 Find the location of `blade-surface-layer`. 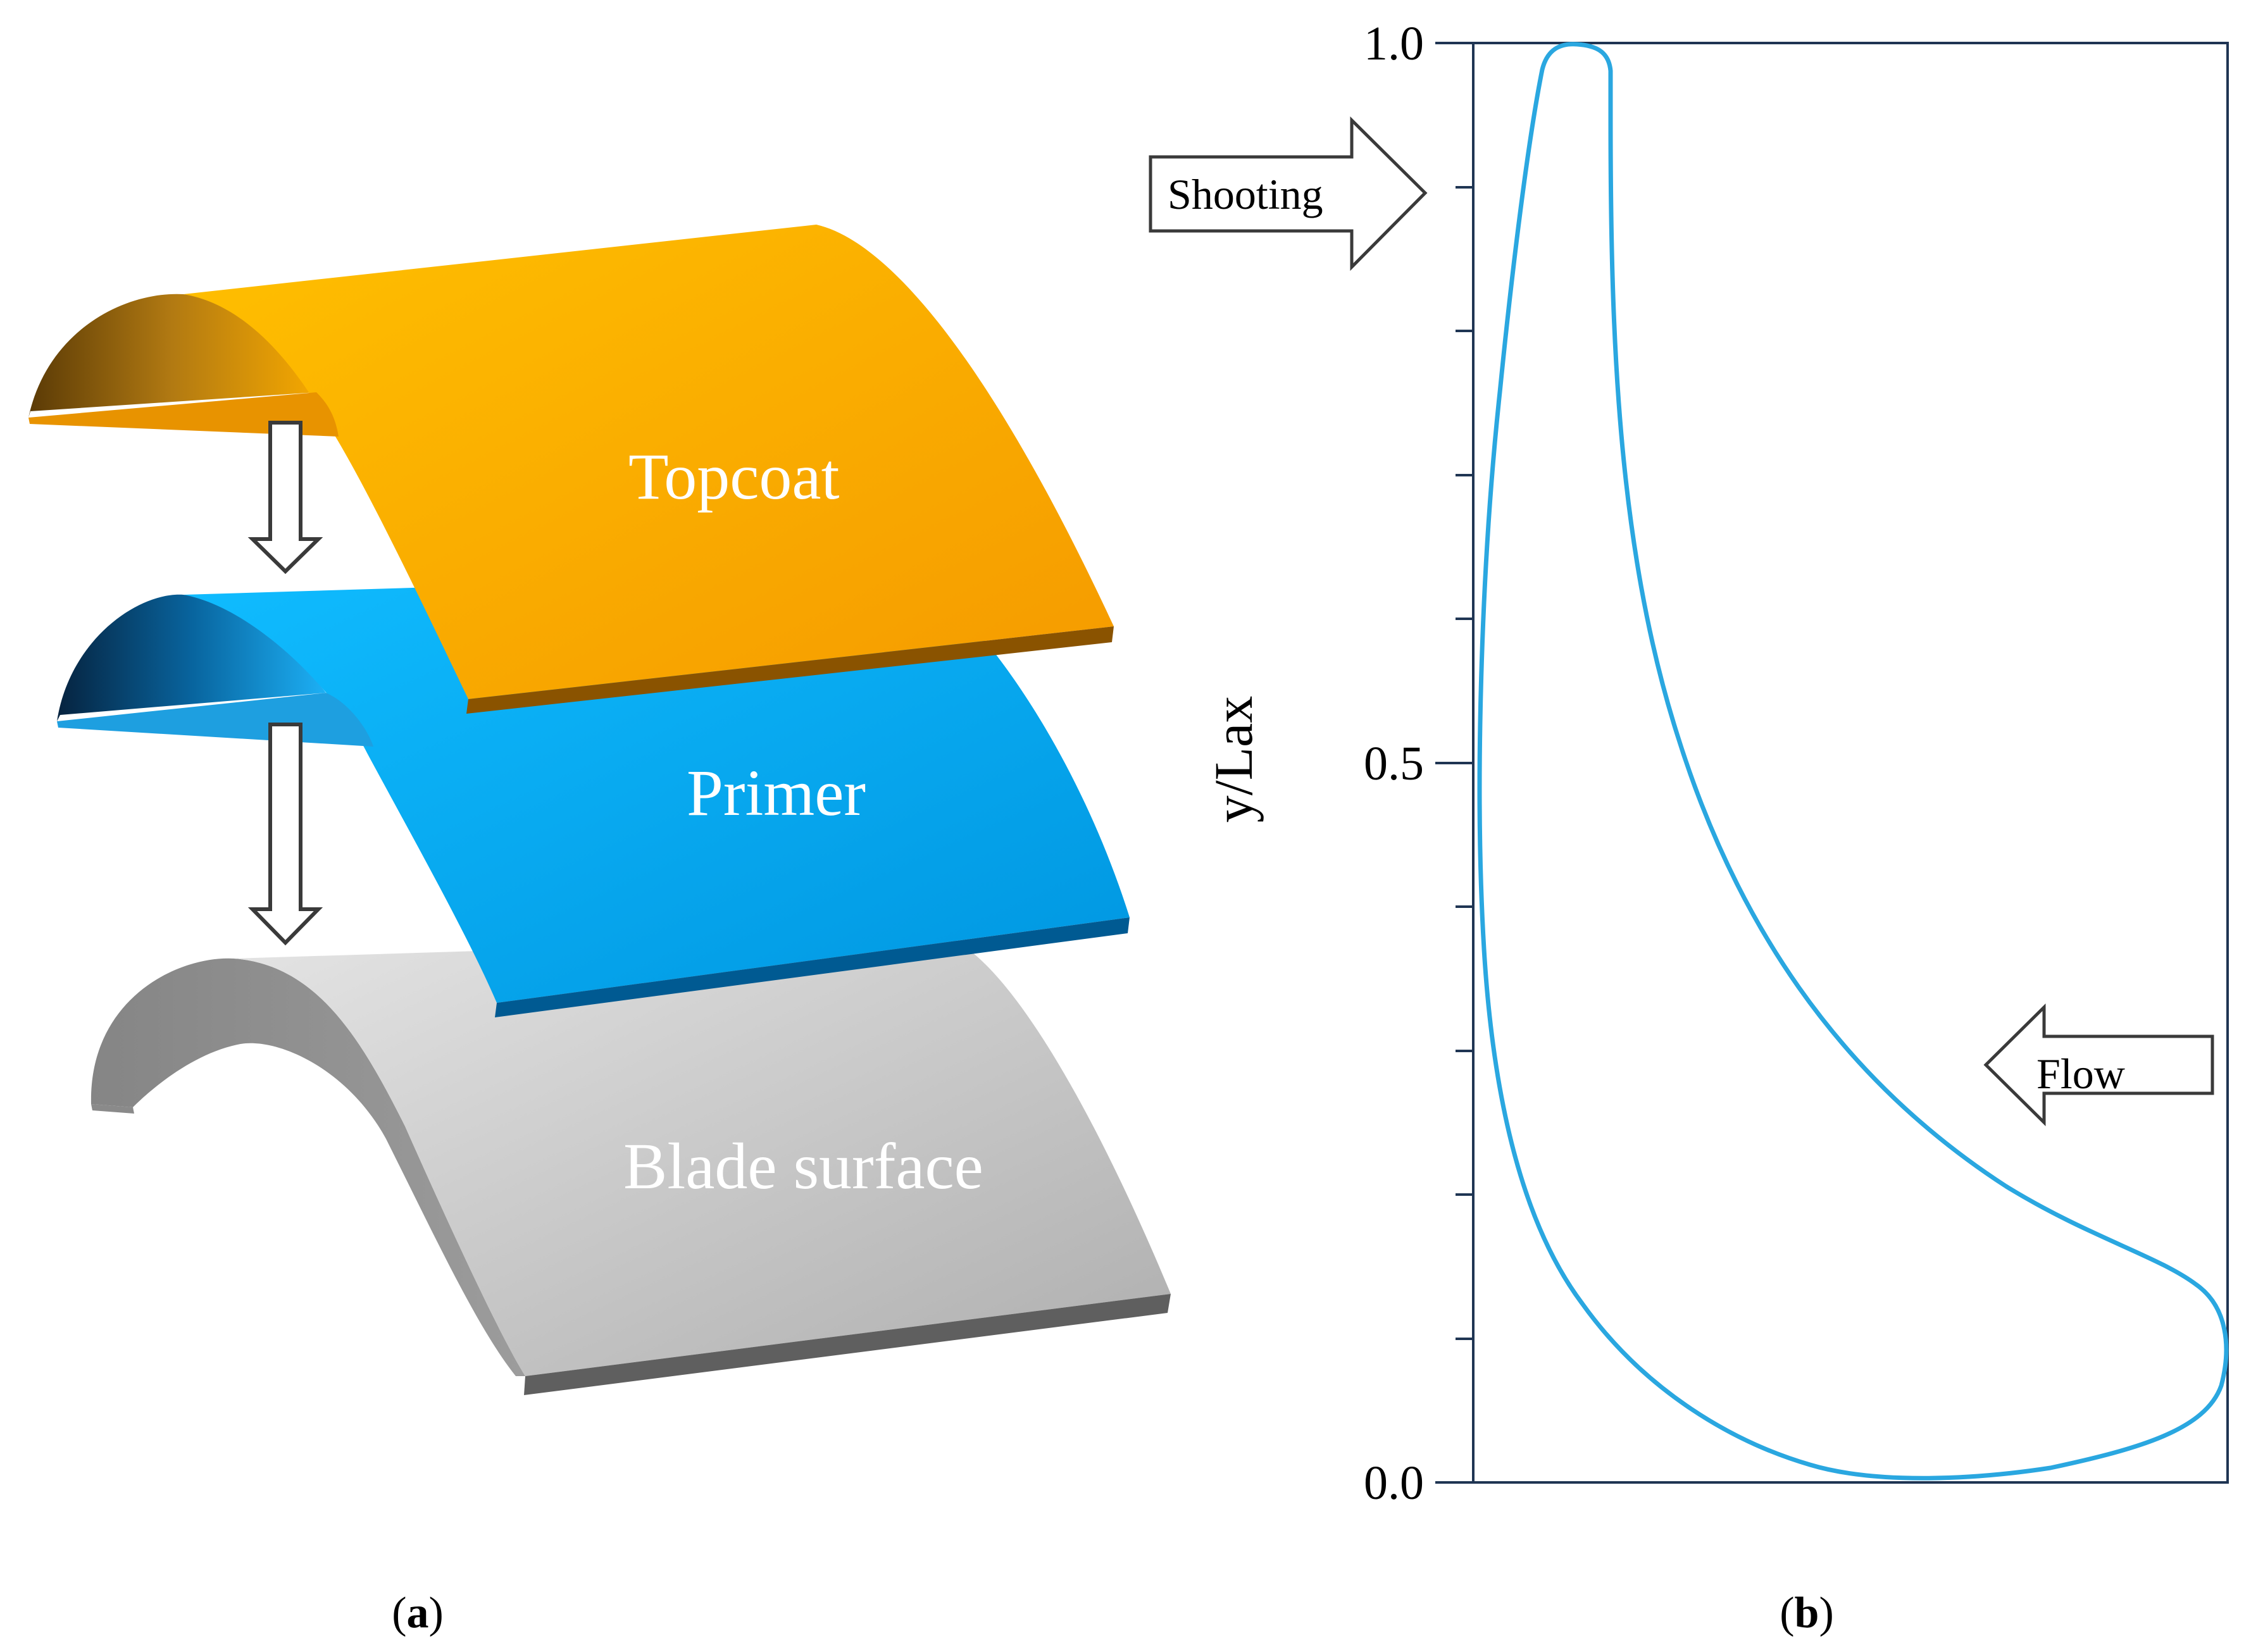

blade-surface-layer is located at coordinates (630, 1165).